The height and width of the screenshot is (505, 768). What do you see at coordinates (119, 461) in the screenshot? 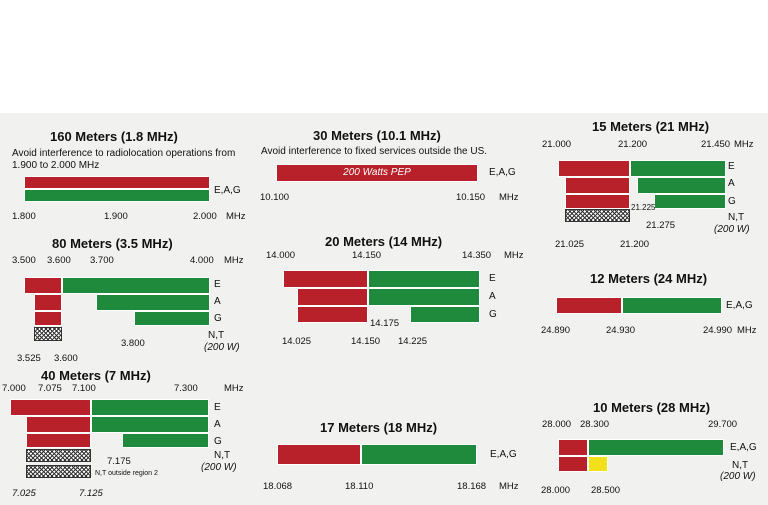
I see `40m-tick-7175: 7.175` at bounding box center [119, 461].